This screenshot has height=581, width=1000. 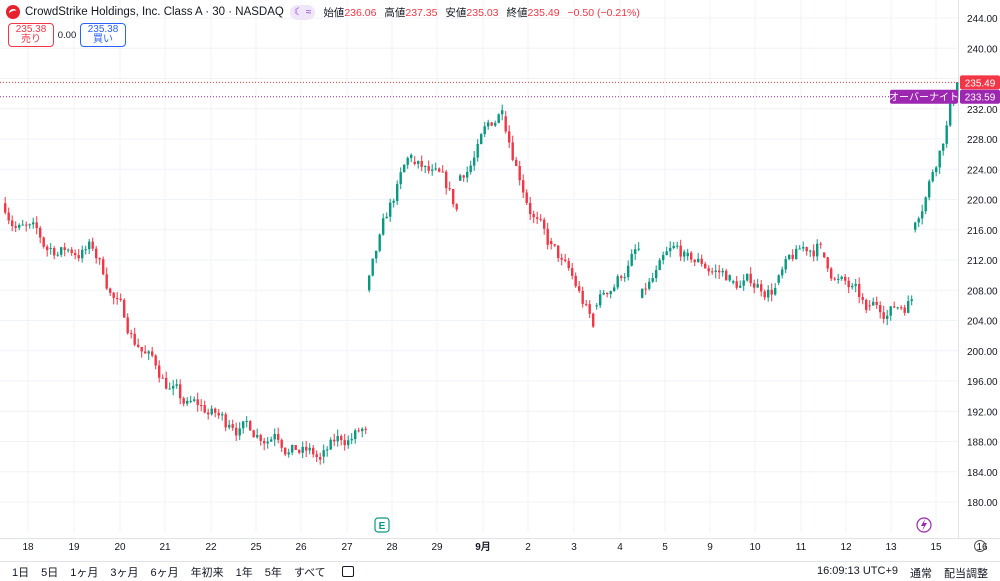 I want to click on timeframe-ytd: 年初来, so click(x=207, y=572).